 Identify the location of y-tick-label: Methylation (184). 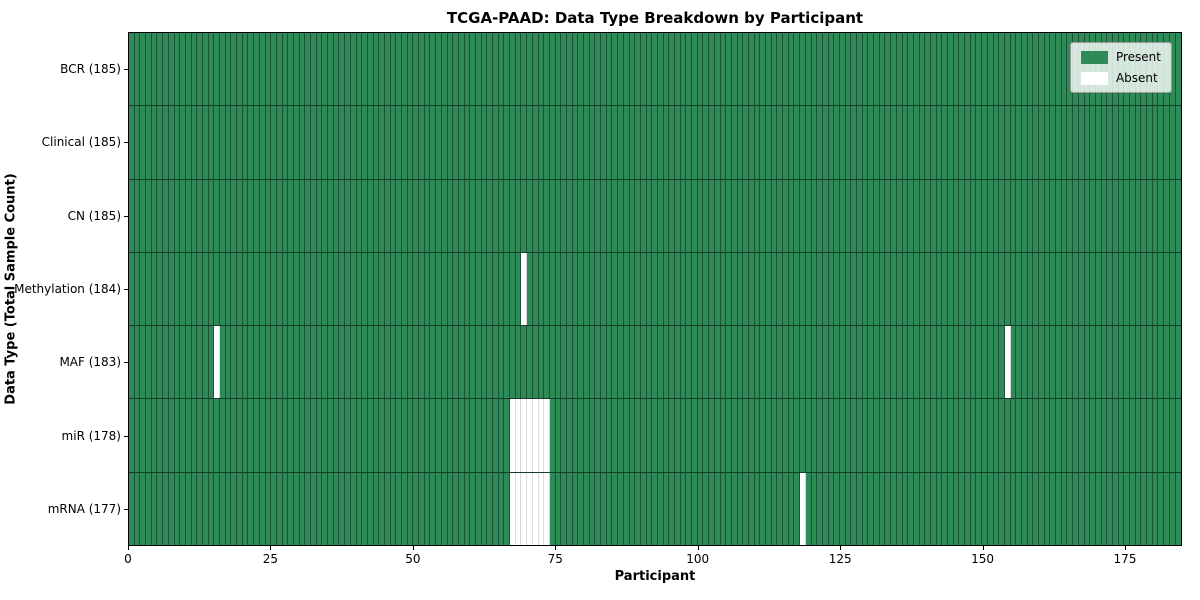
(67, 289).